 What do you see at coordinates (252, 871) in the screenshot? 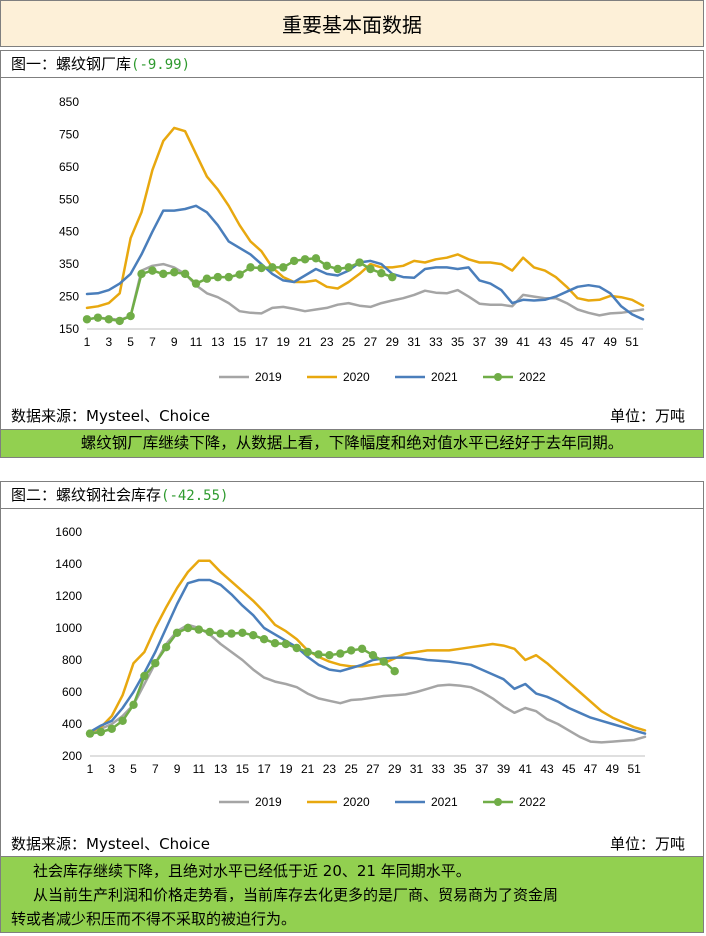
I see `panel2-comment-line-1: 社会库存继续下降，且绝对水平已经低于近 20、21 年同期水平。` at bounding box center [252, 871].